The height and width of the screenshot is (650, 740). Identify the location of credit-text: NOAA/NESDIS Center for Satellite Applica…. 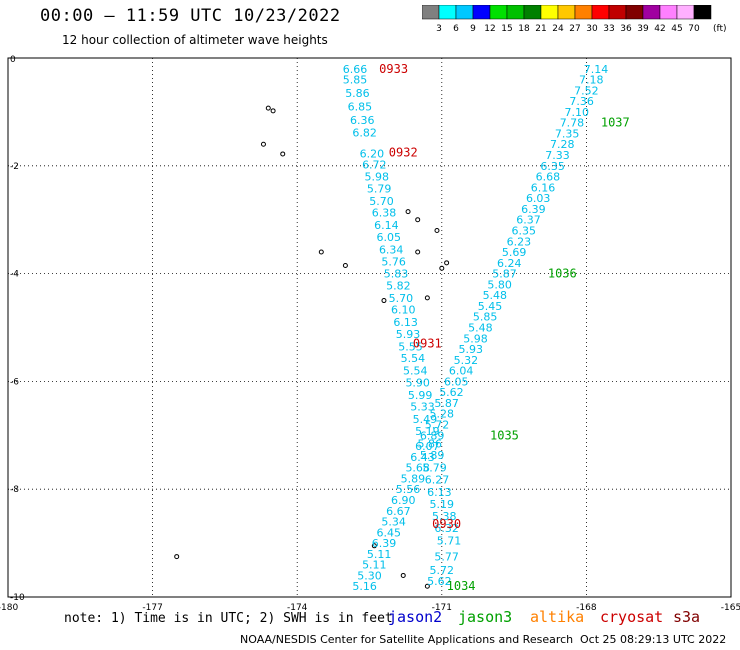
(407, 639).